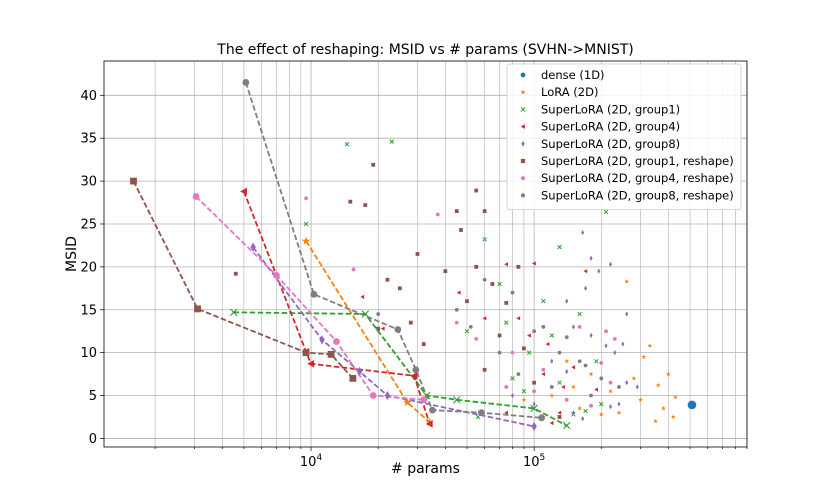 The image size is (830, 498). I want to click on y-tick-label: 0, so click(93, 439).